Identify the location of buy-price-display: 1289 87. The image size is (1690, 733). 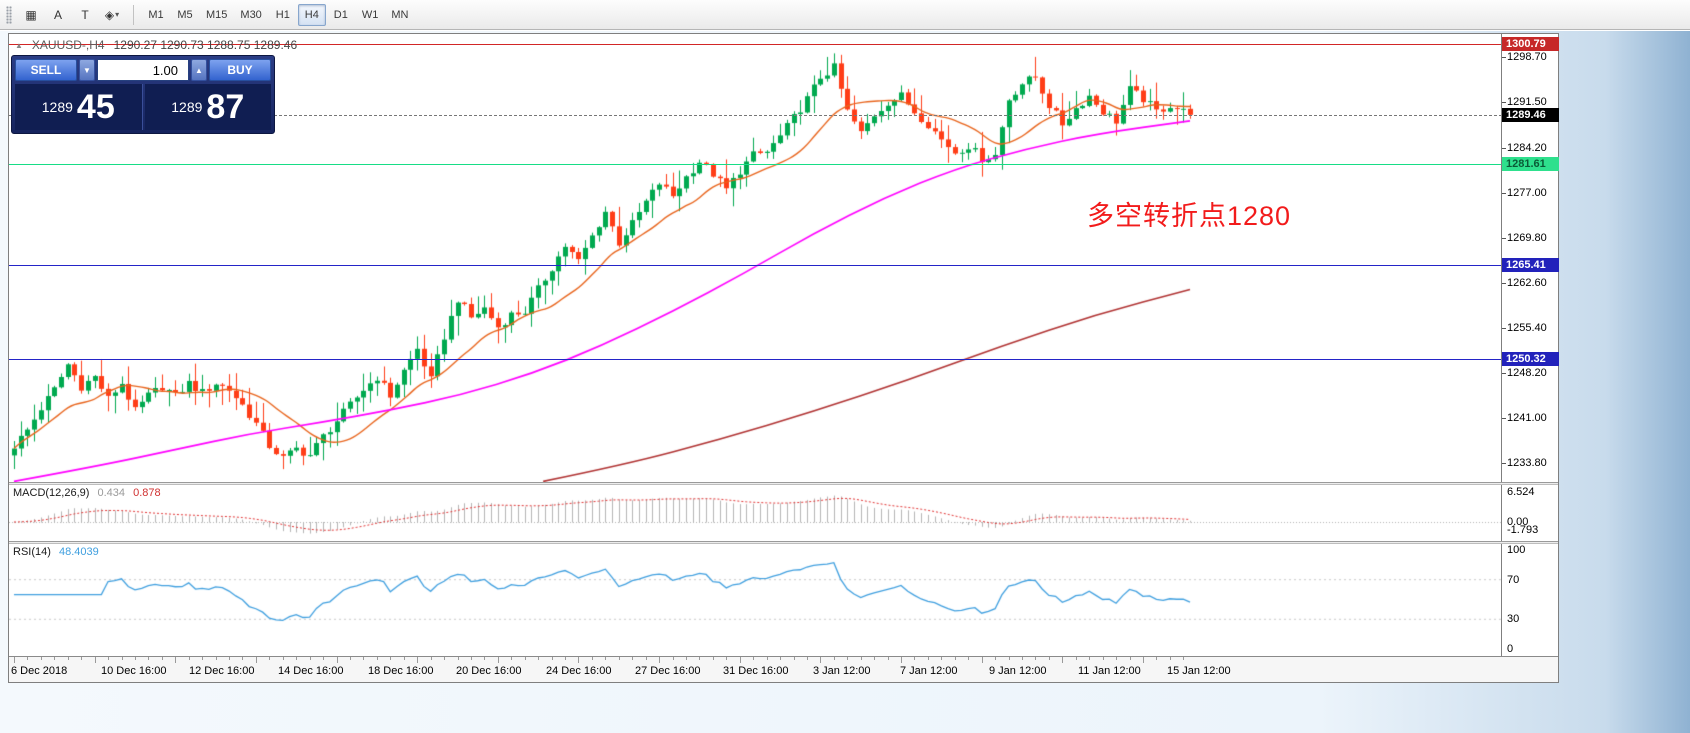
(207, 107).